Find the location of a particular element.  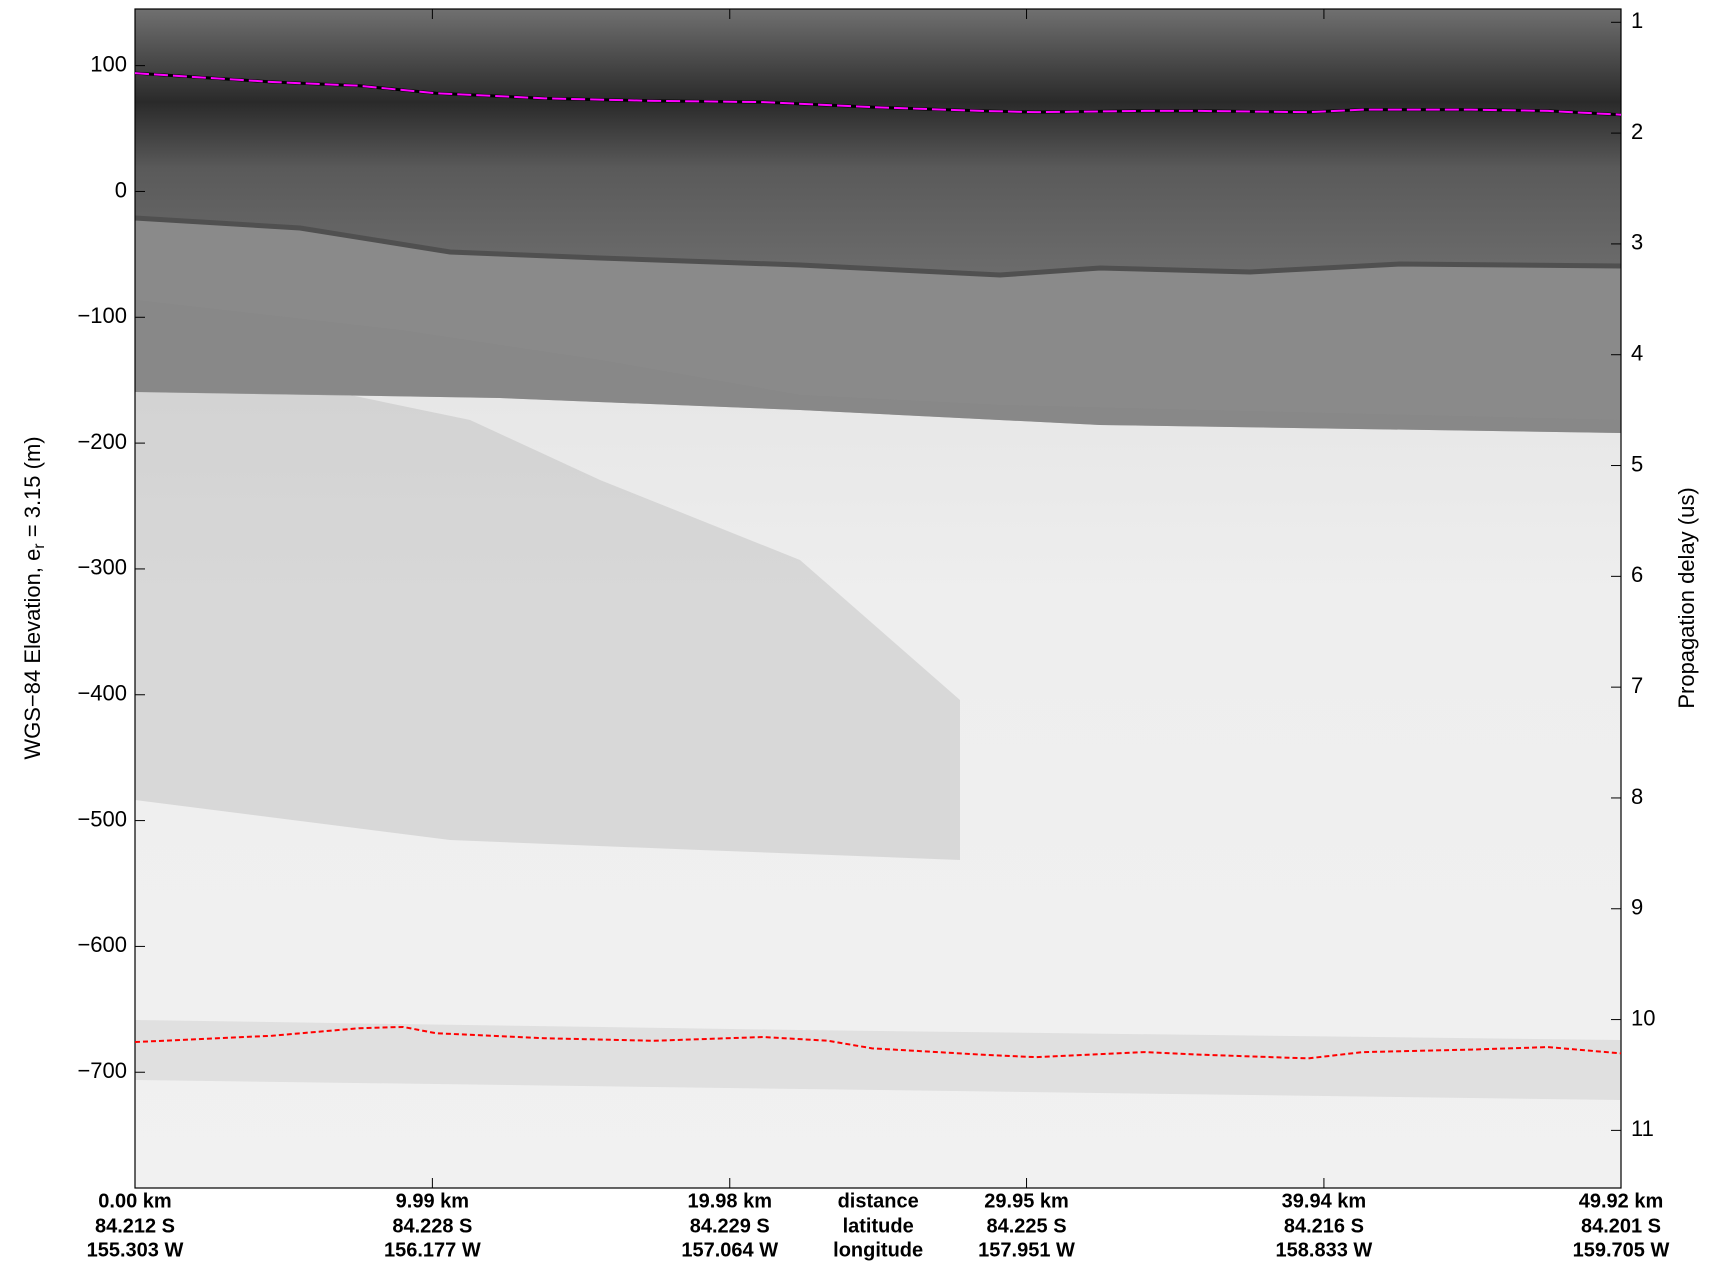

y-tick-label: −500 is located at coordinates (102, 818).